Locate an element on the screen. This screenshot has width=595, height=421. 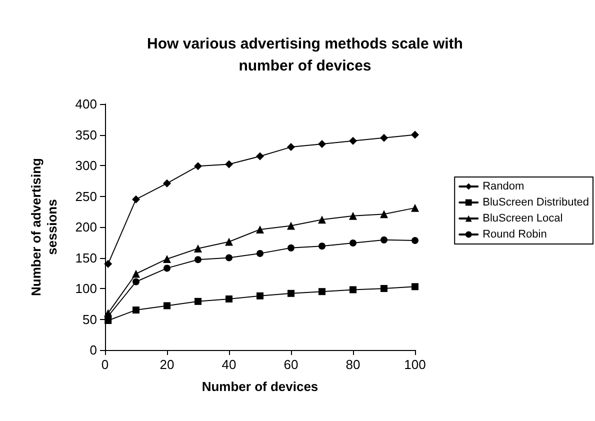
y-tick-label: 350 is located at coordinates (86, 134).